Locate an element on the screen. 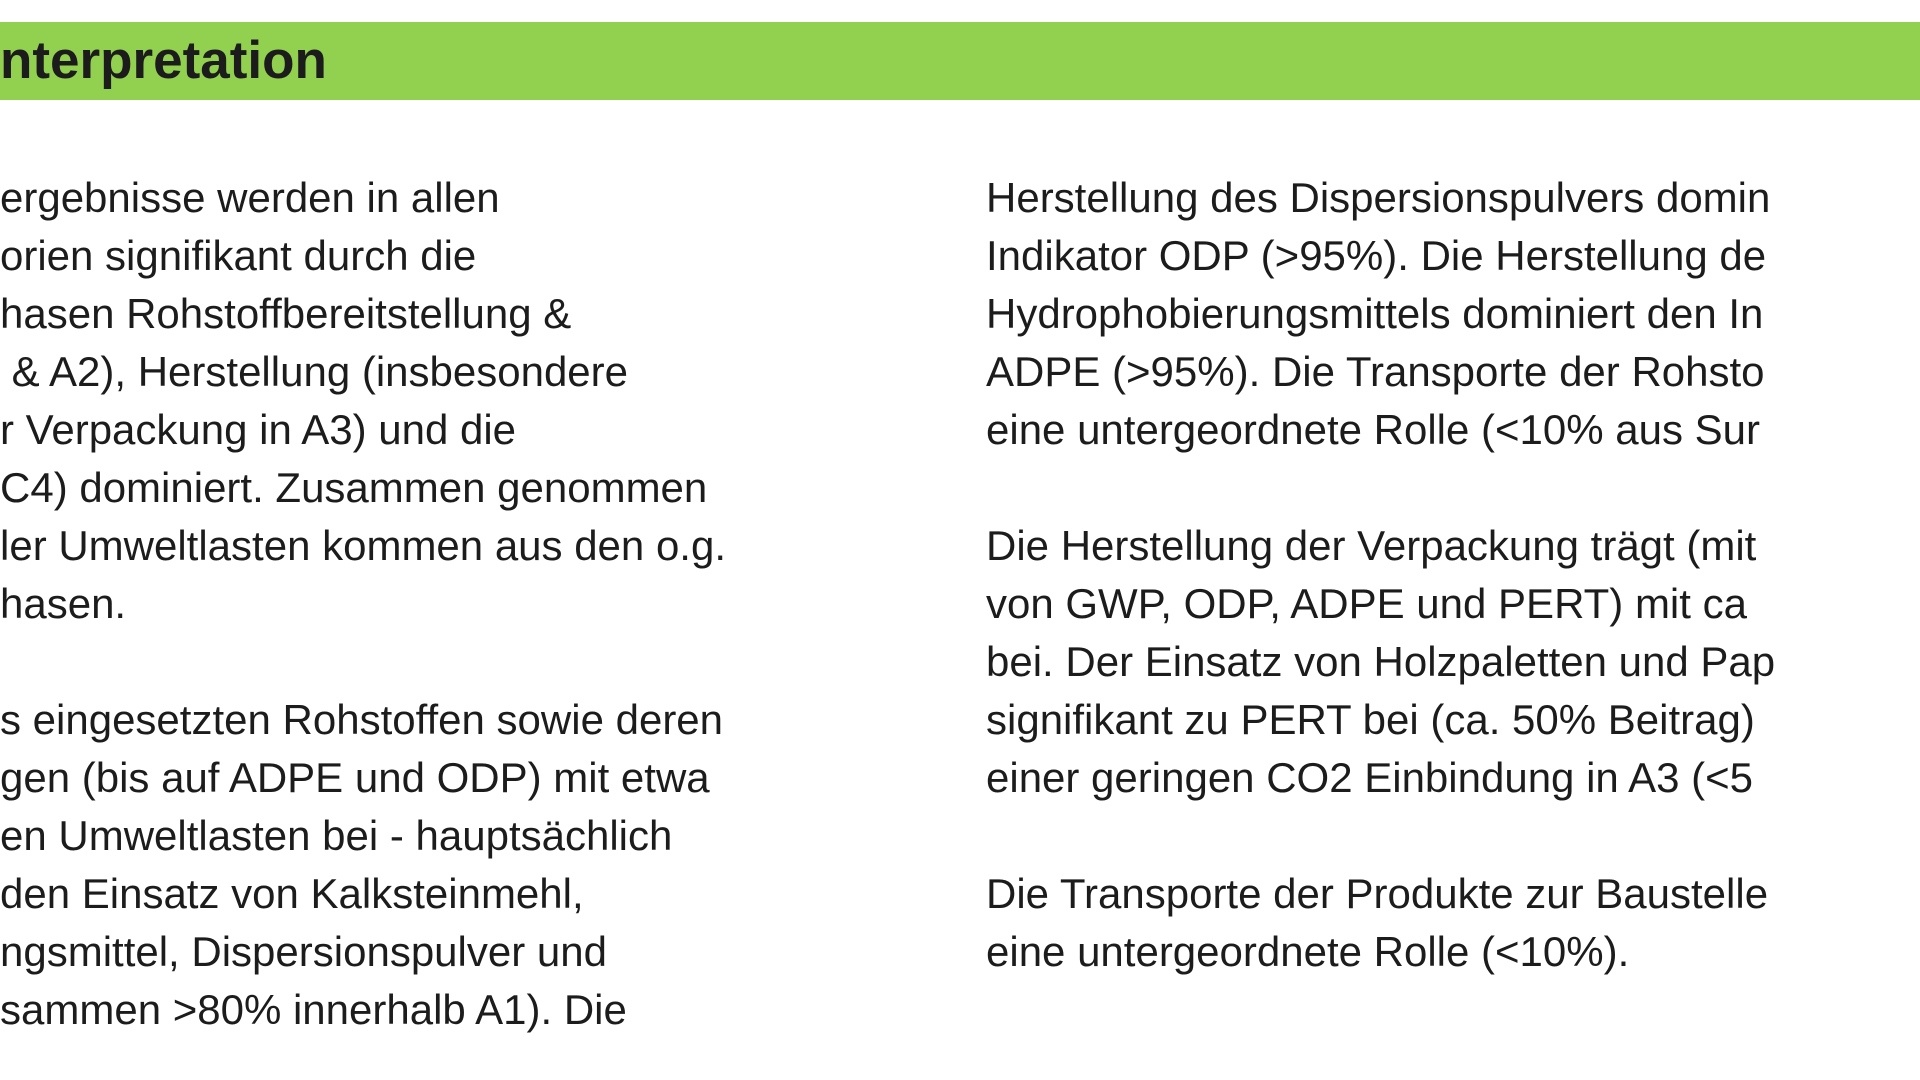 Image resolution: width=1920 pixels, height=1080 pixels. text-line: Indikator ODP (>95%). Die Herstellung de is located at coordinates (1376, 255).